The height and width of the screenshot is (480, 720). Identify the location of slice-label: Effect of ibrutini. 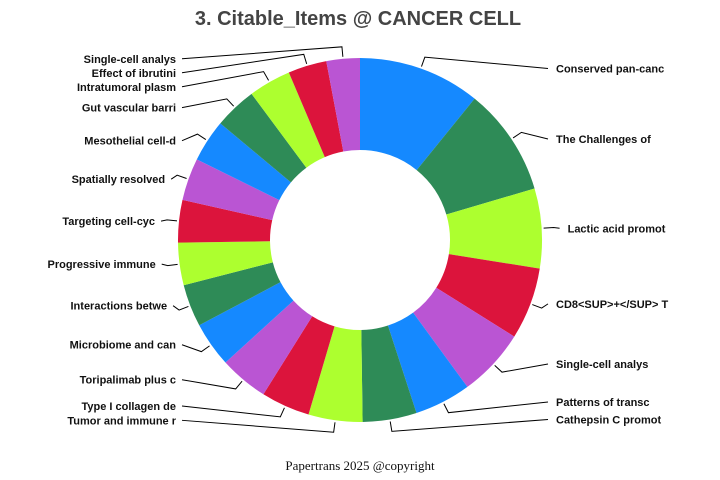
(134, 74).